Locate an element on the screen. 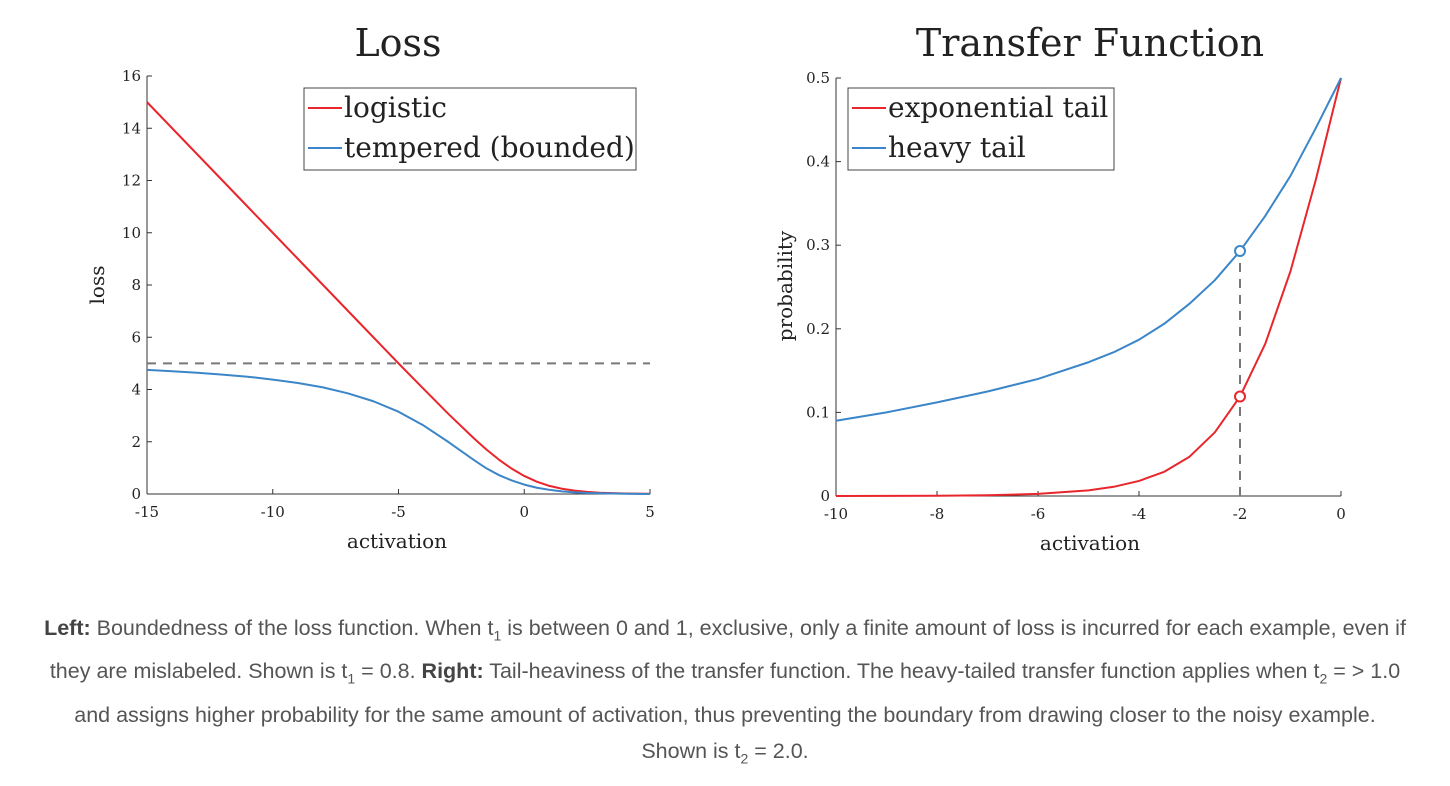 The height and width of the screenshot is (786, 1450). x-tick-label: -6 is located at coordinates (1038, 514).